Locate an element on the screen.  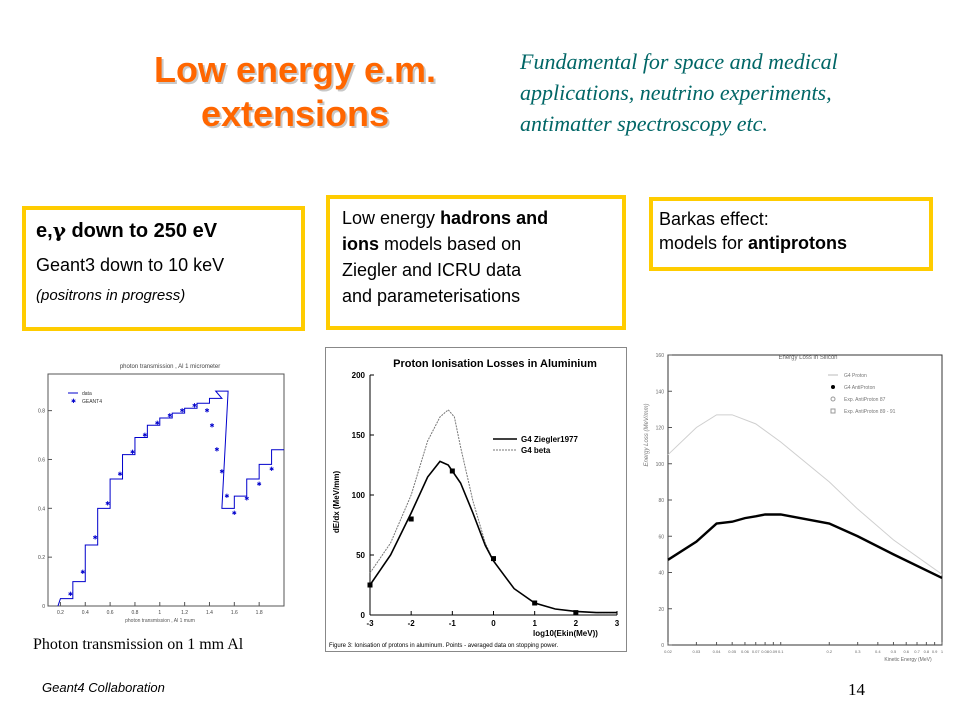
y-tick-label: 0.8 is located at coordinates (41, 412).